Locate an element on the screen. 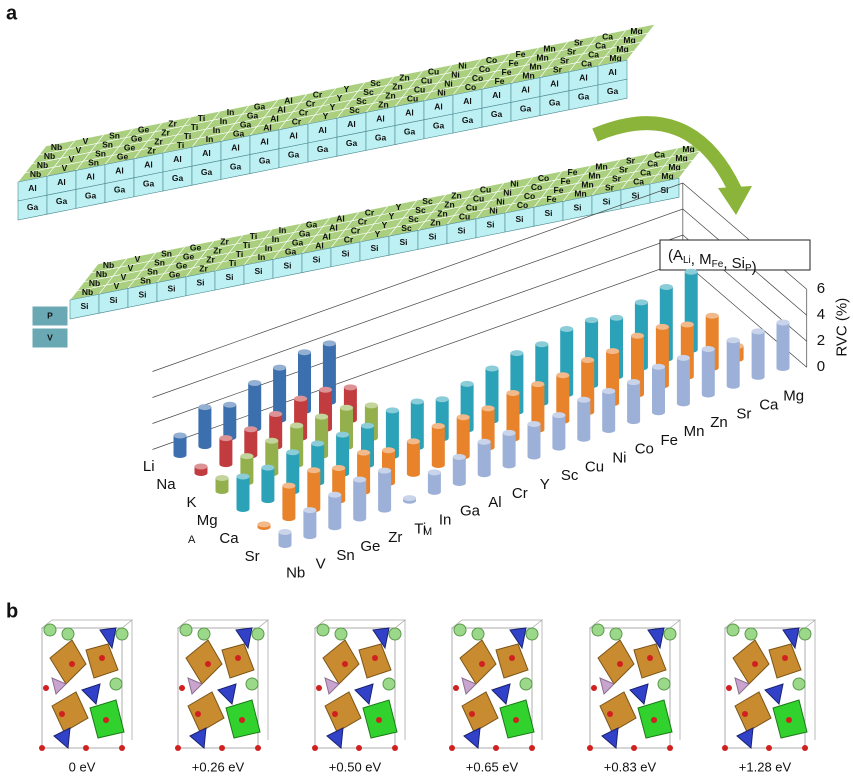 Image resolution: width=853 pixels, height=780 pixels. panel-label: b is located at coordinates (12, 611).